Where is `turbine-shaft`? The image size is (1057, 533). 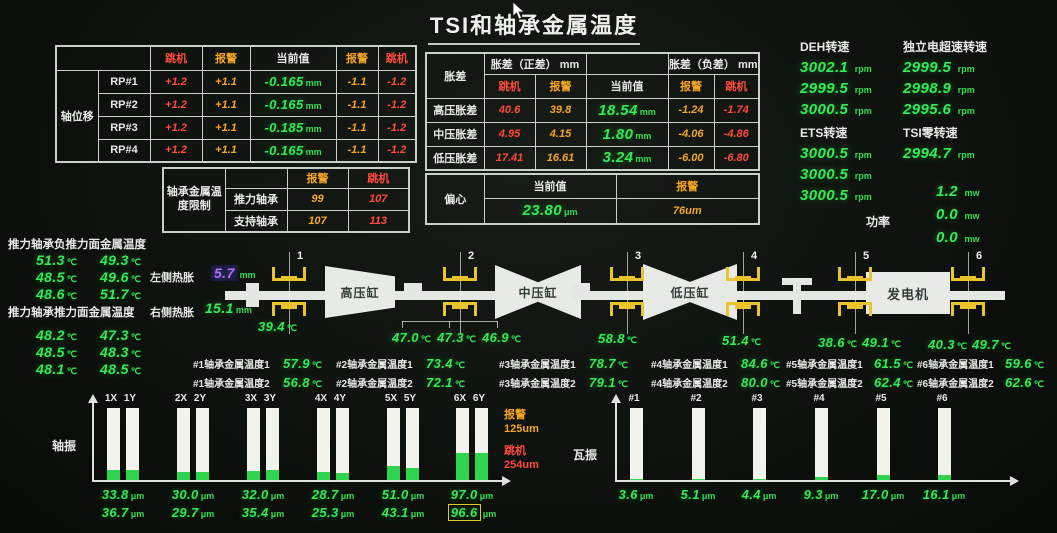 turbine-shaft is located at coordinates (615, 295).